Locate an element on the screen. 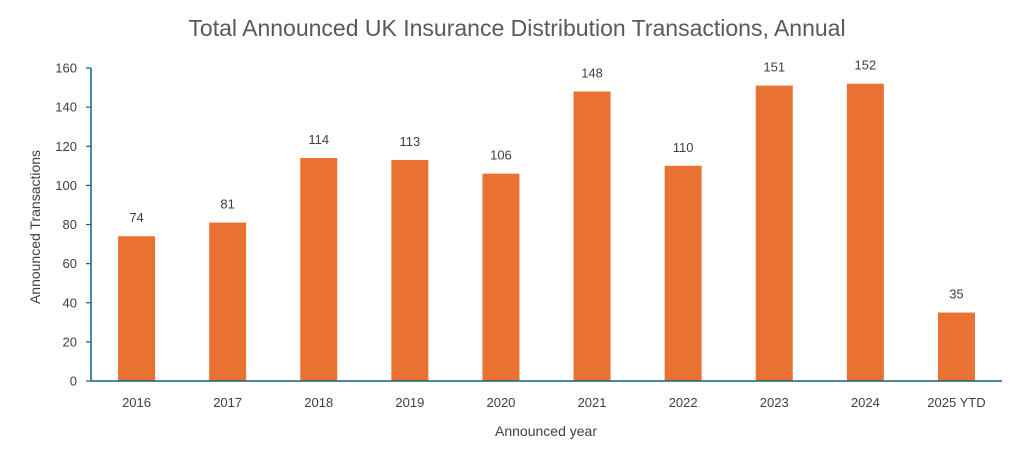 This screenshot has height=464, width=1024. y-tick-label: 0 is located at coordinates (73, 381).